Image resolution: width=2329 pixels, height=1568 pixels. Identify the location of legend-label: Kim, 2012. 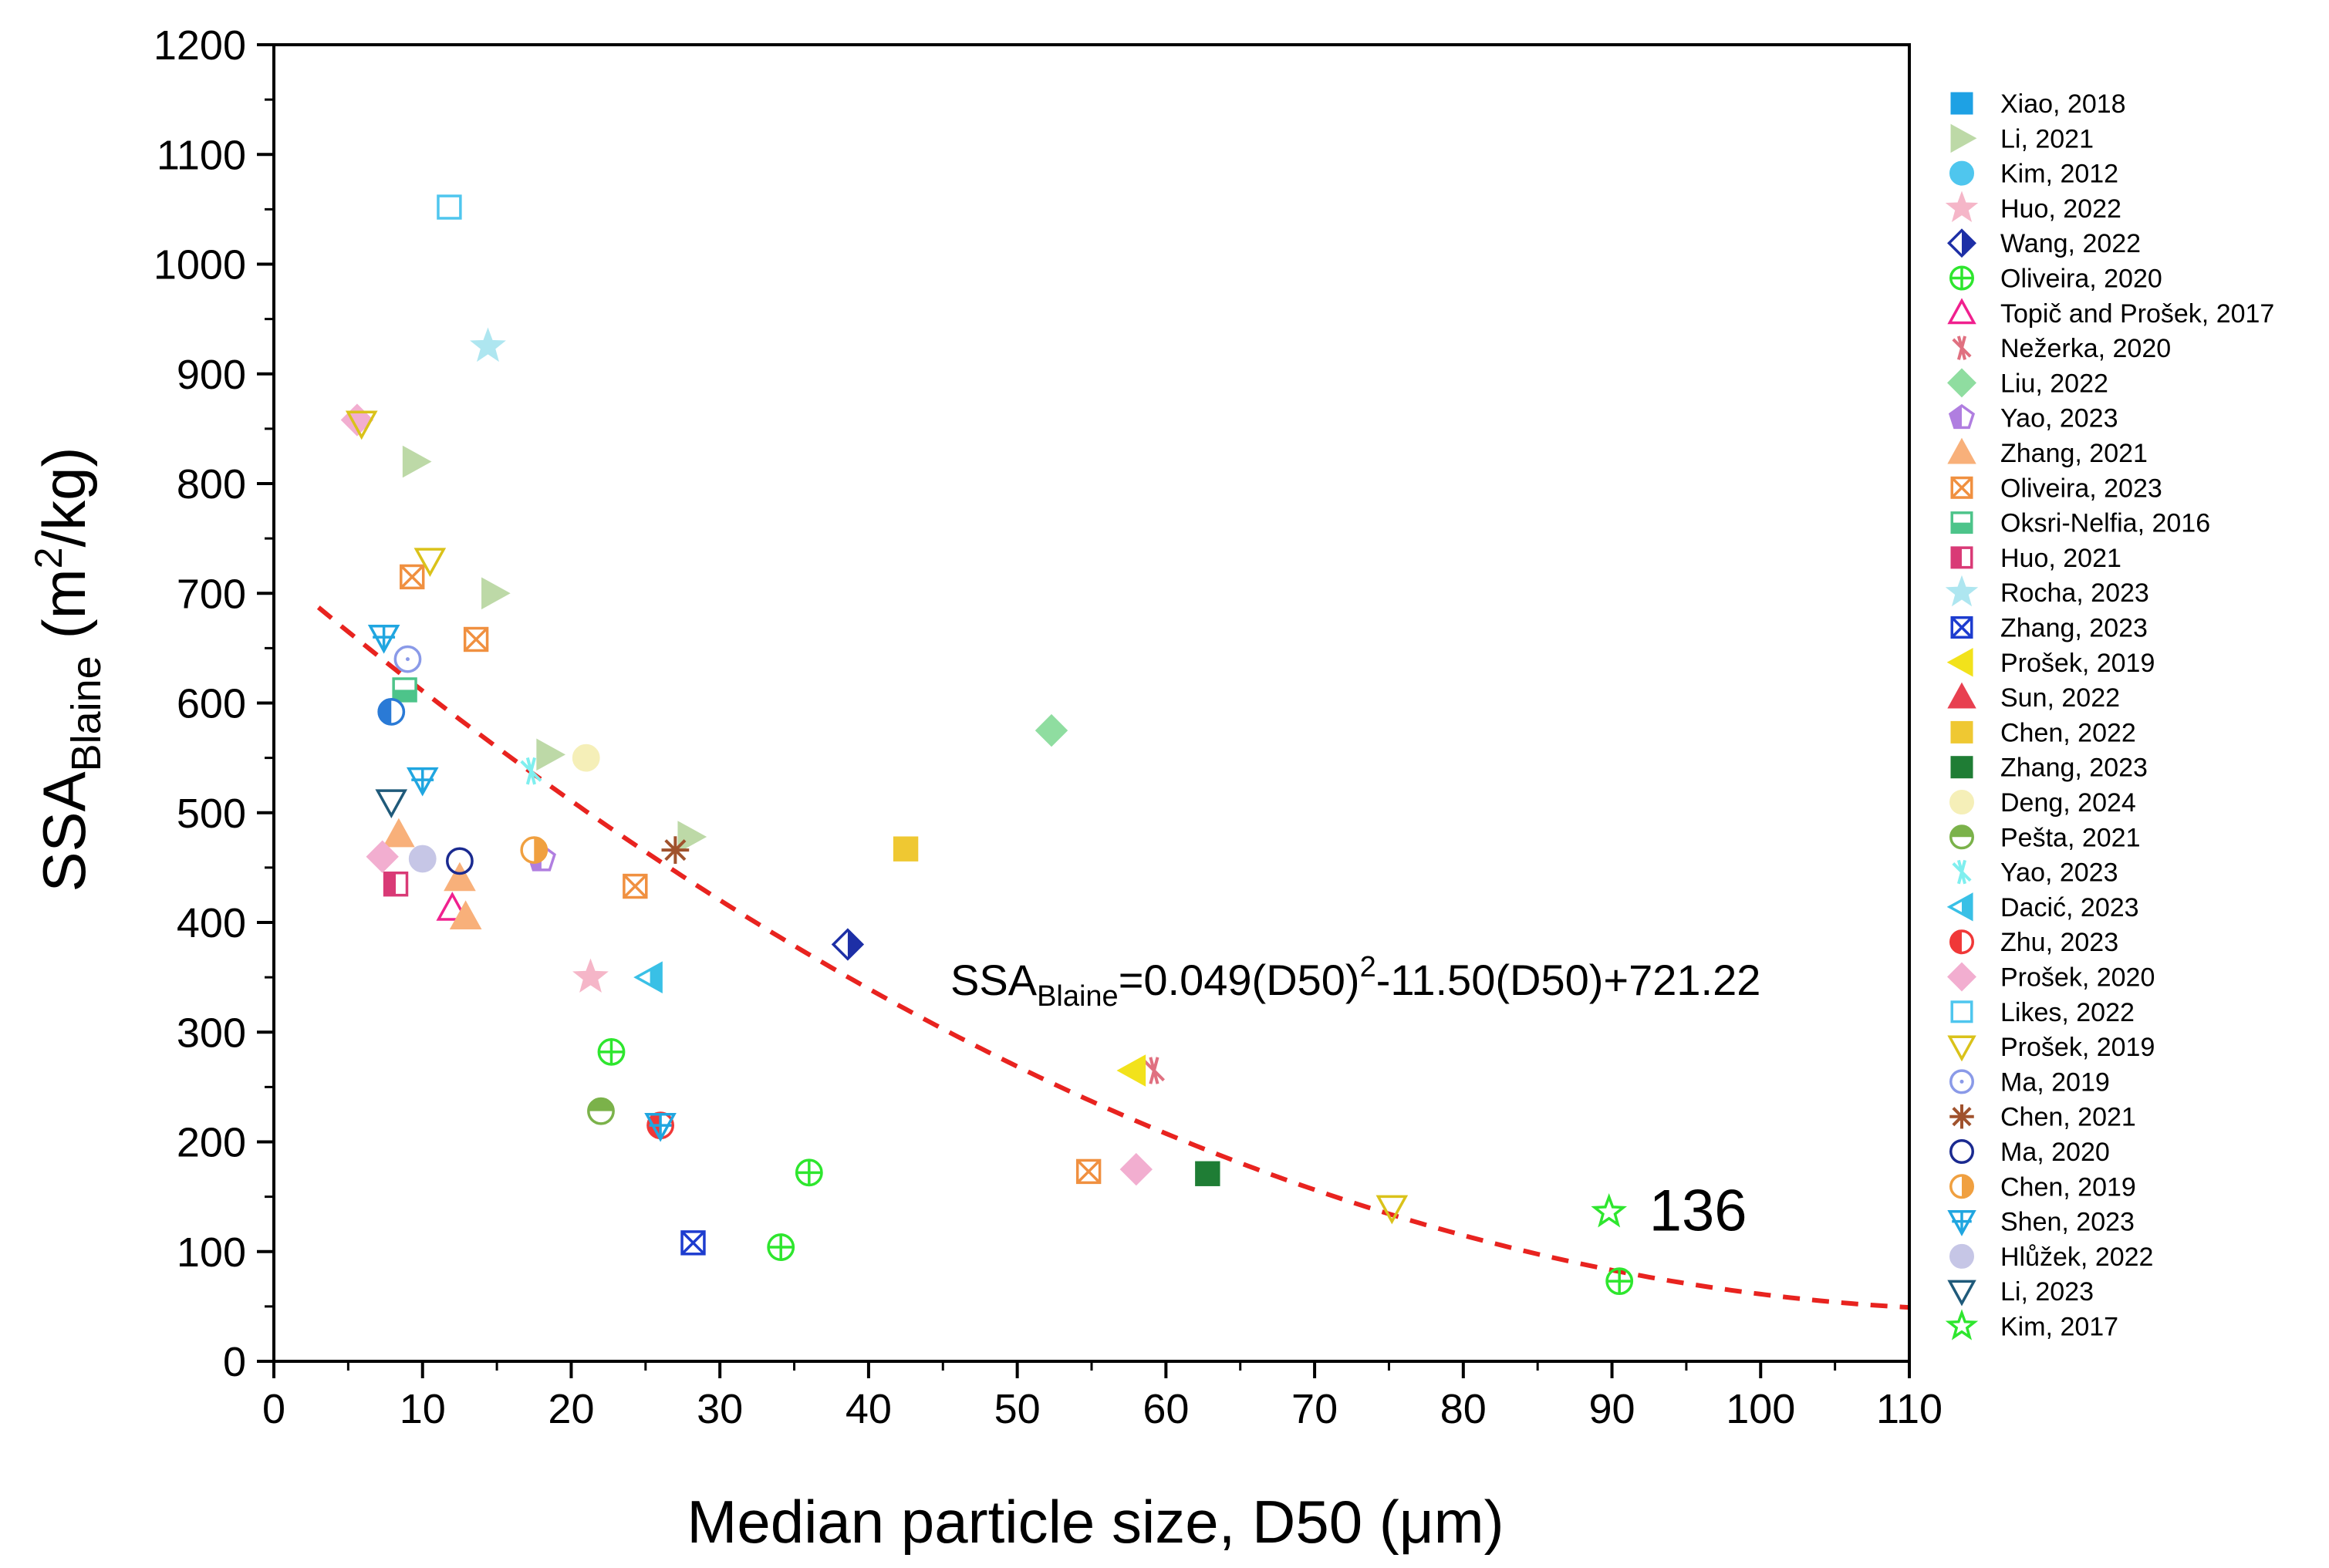
(2059, 175).